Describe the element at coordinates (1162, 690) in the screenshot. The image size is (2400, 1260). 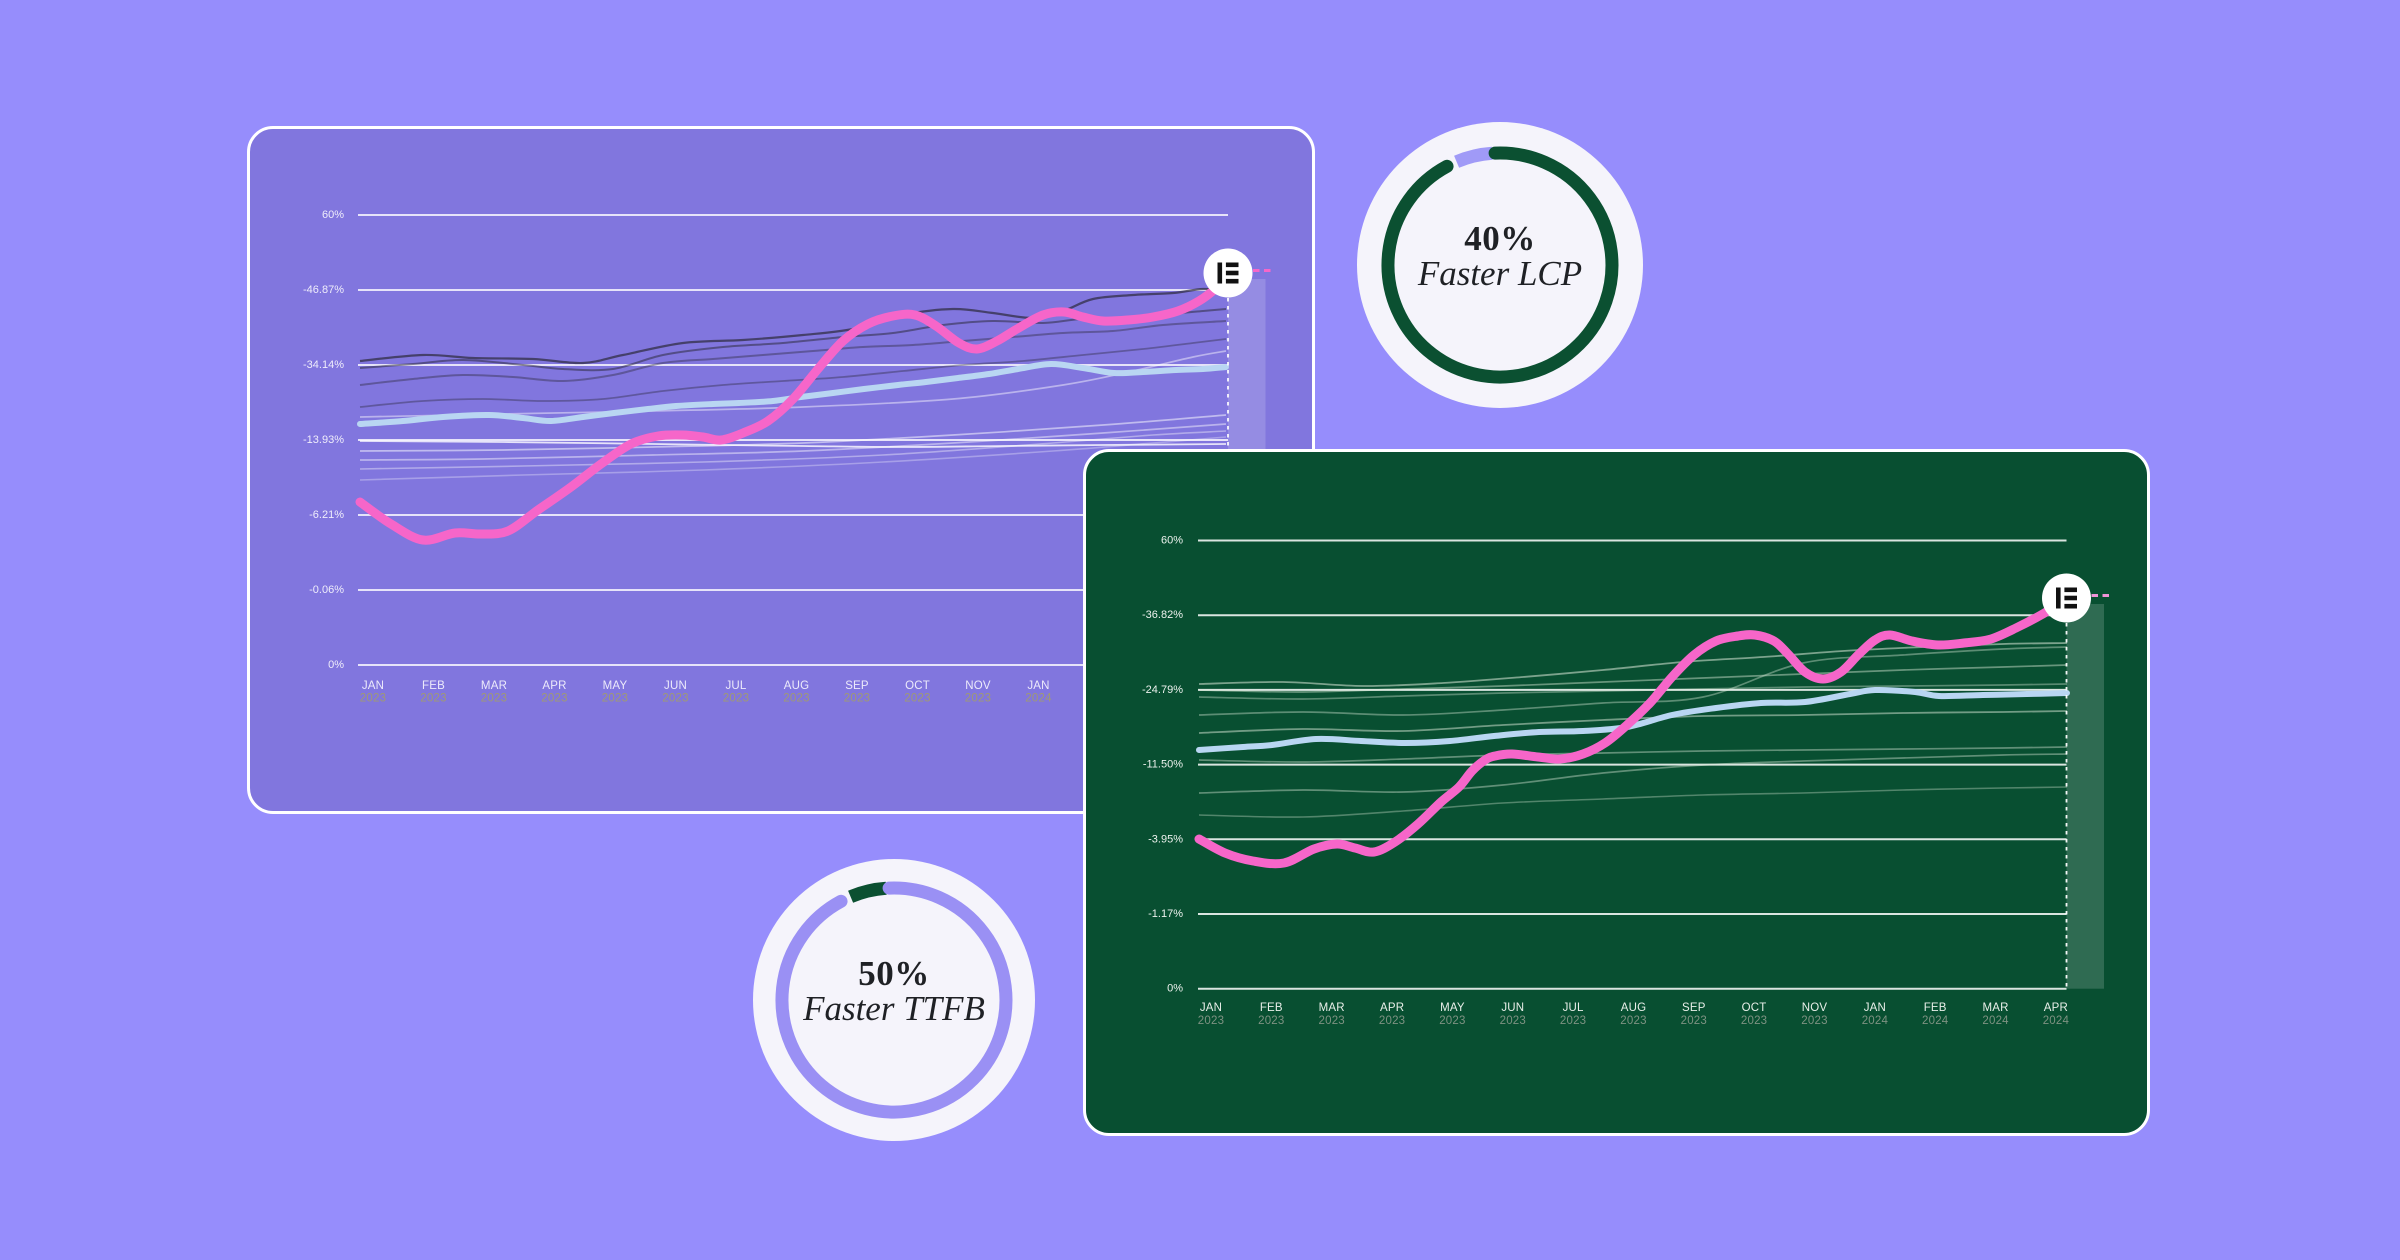
I see `svg-text: -24.79%` at that location.